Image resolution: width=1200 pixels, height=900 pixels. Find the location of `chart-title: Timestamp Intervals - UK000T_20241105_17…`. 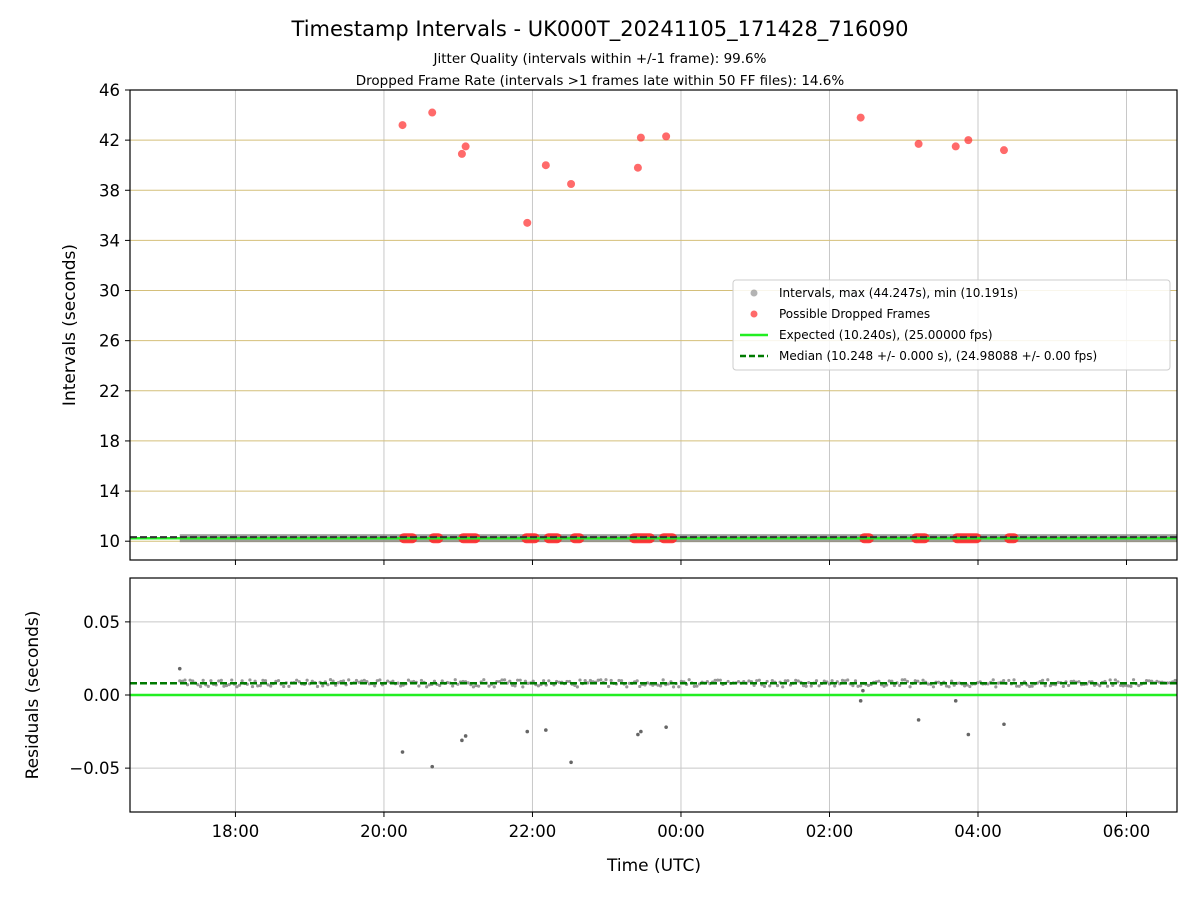

chart-title: Timestamp Intervals - UK000T_20241105_17… is located at coordinates (600, 29).